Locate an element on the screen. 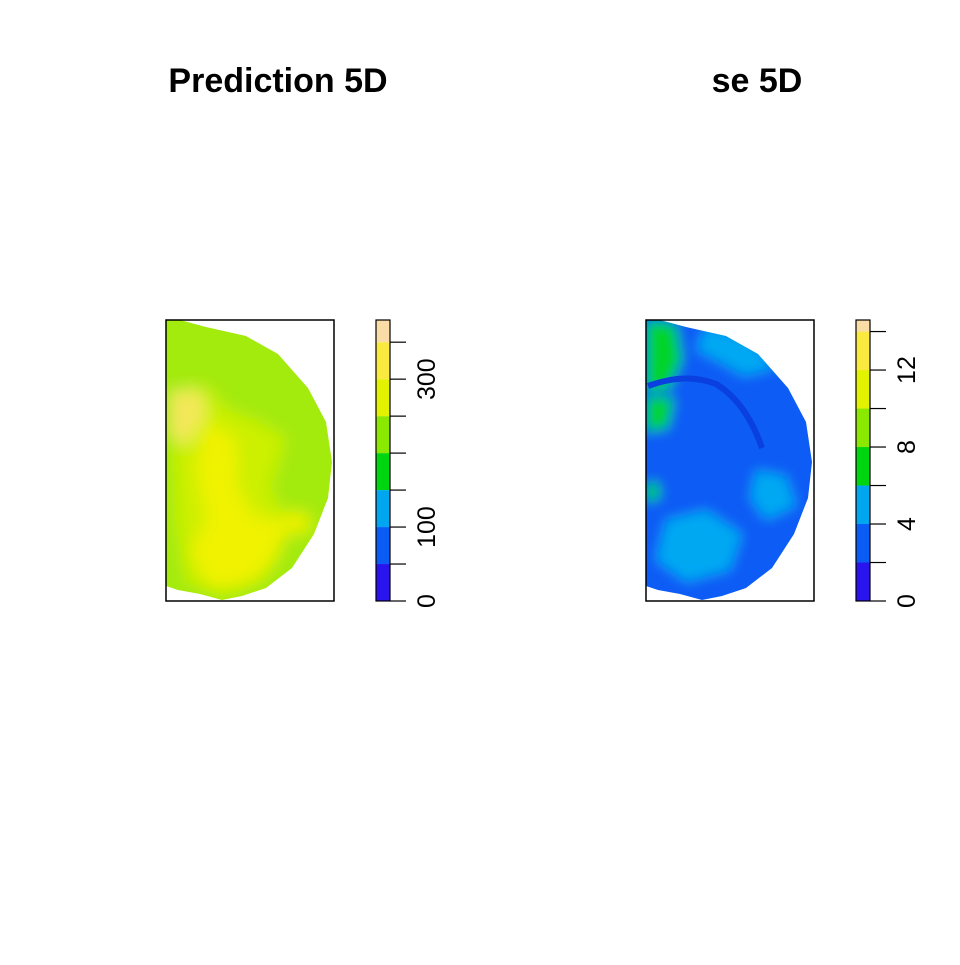  legend-tick-label: 8 is located at coordinates (907, 447).